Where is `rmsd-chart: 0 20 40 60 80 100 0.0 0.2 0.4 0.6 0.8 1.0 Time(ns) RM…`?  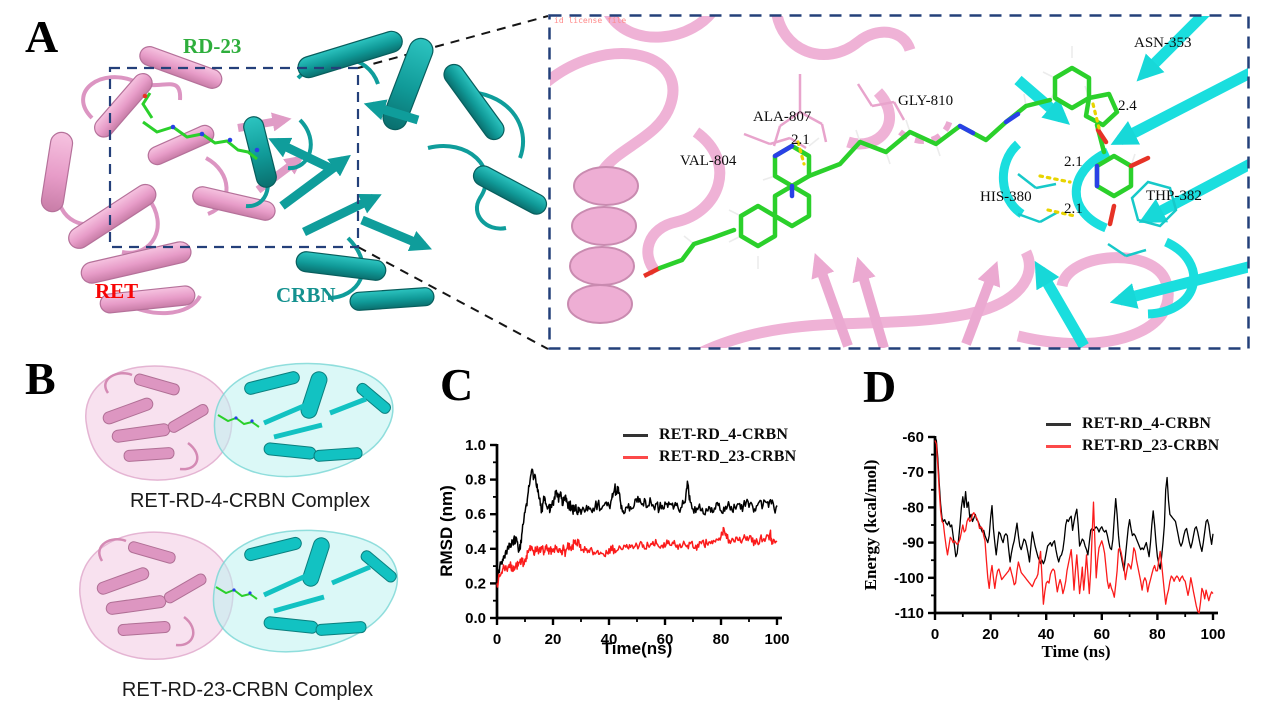 rmsd-chart: 0 20 40 60 80 100 0.0 0.2 0.4 0.6 0.8 1.0 Time(ns) RM… is located at coordinates (625, 537).